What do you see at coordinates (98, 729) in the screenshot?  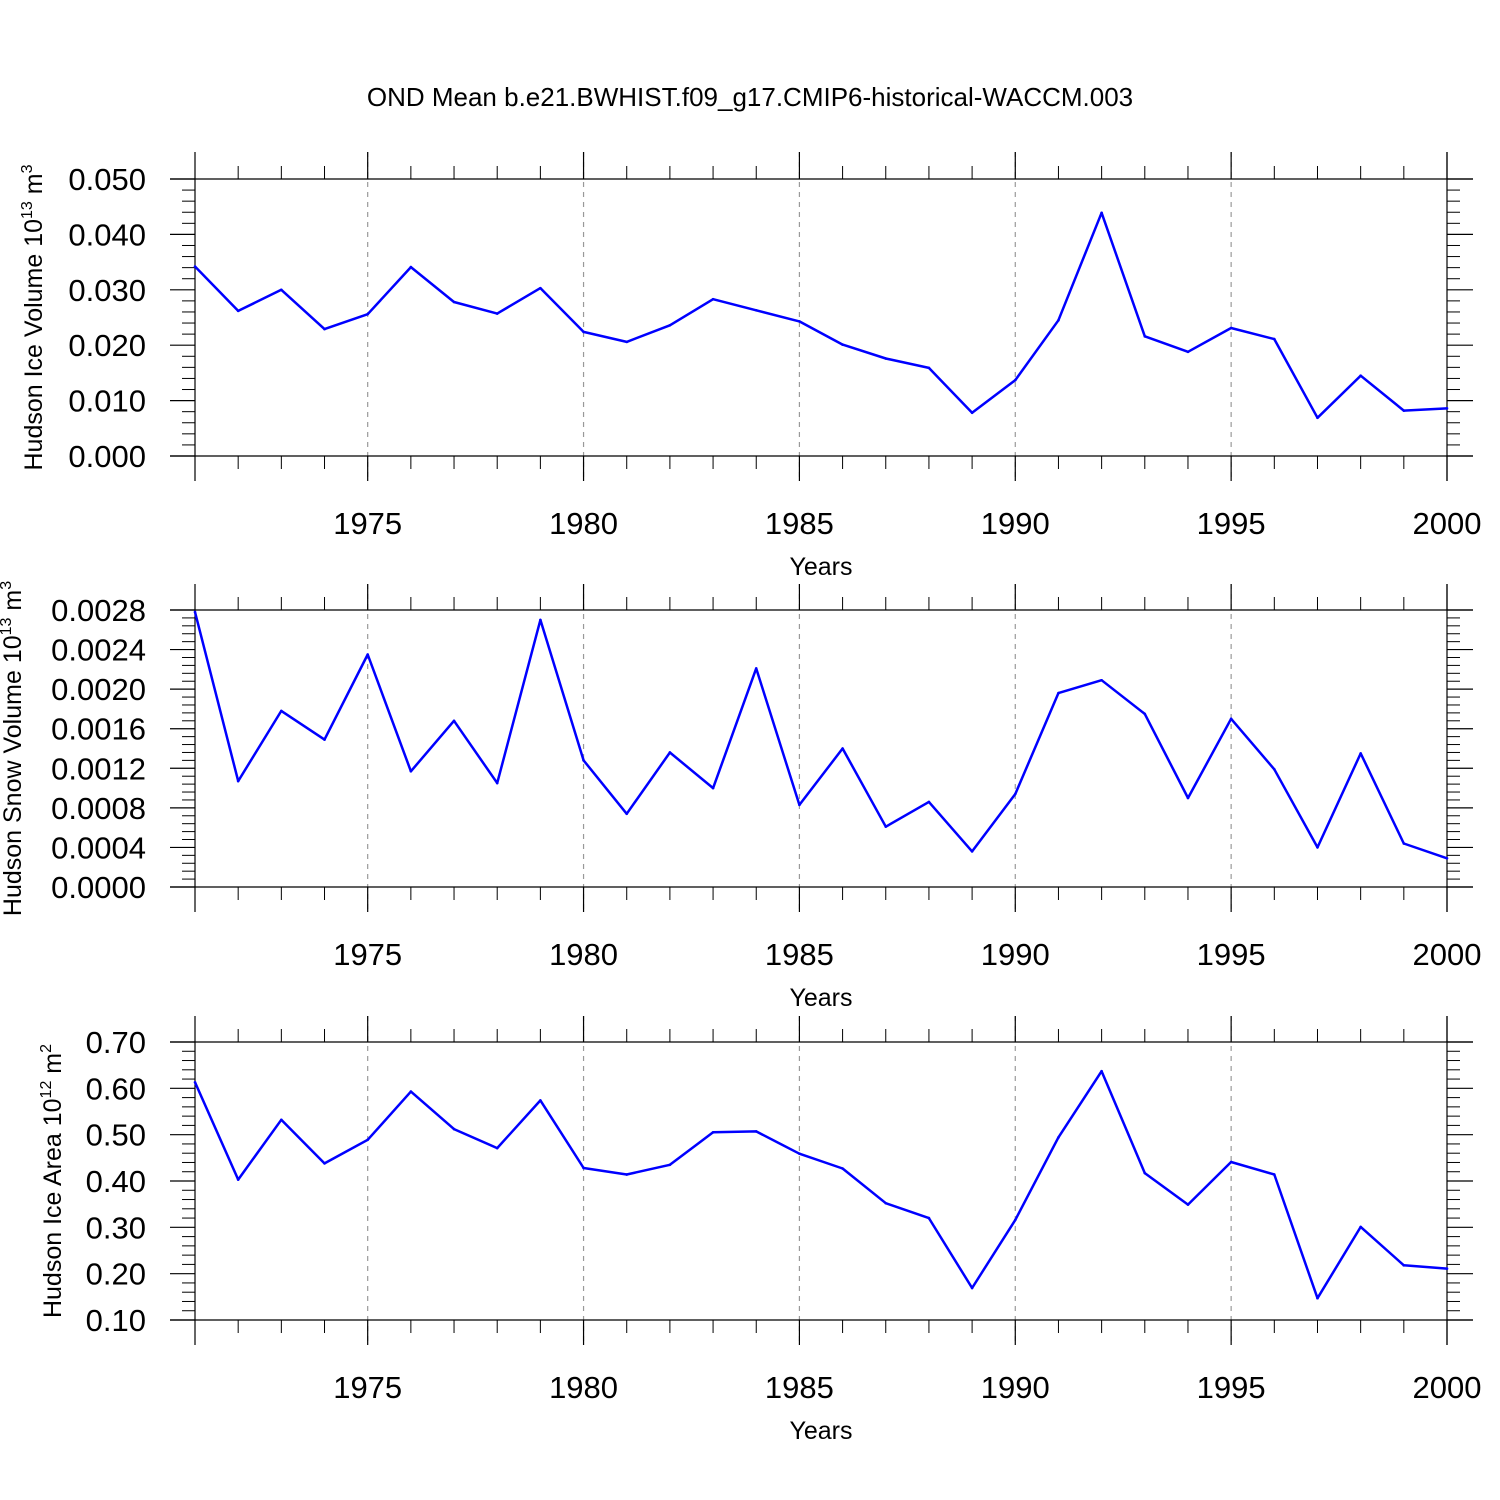 I see `y-tick-label: 0.0016` at bounding box center [98, 729].